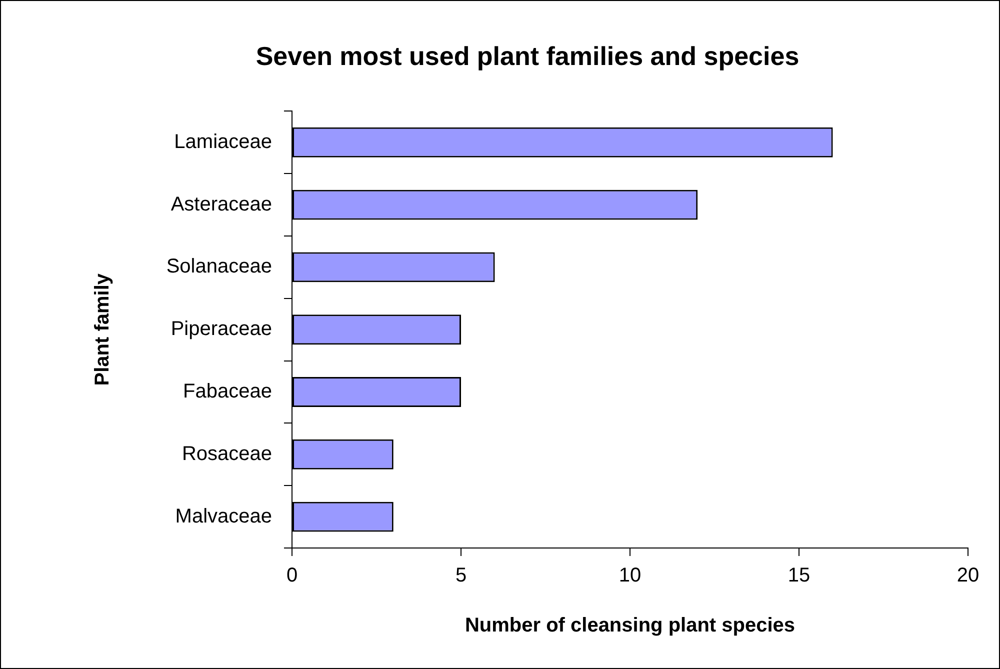  I want to click on x-axis-title: Number of cleansing plant species, so click(630, 625).